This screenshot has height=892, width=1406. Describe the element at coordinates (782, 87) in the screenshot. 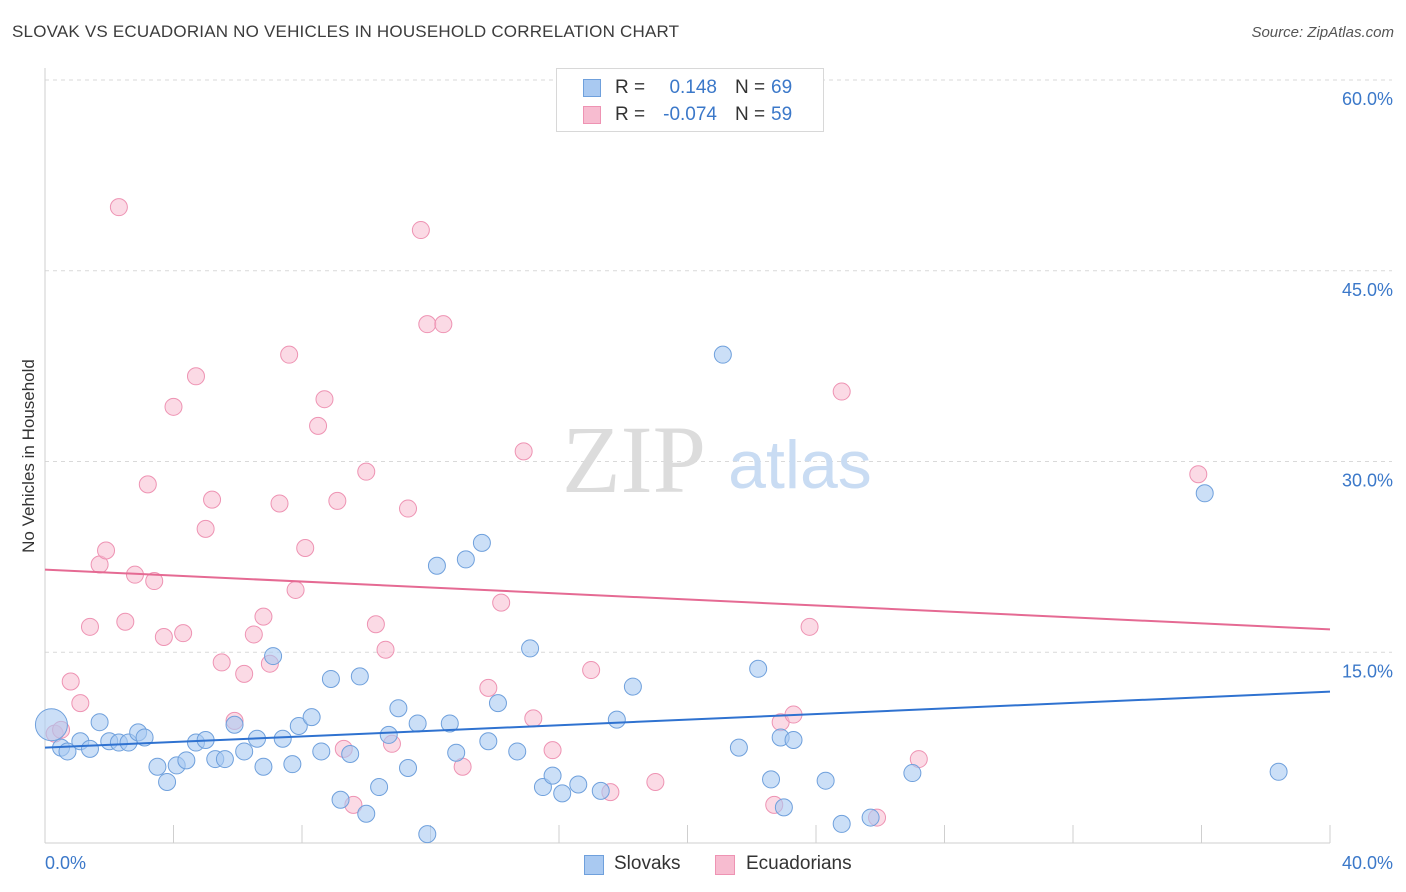

I see `n-value: 69` at that location.